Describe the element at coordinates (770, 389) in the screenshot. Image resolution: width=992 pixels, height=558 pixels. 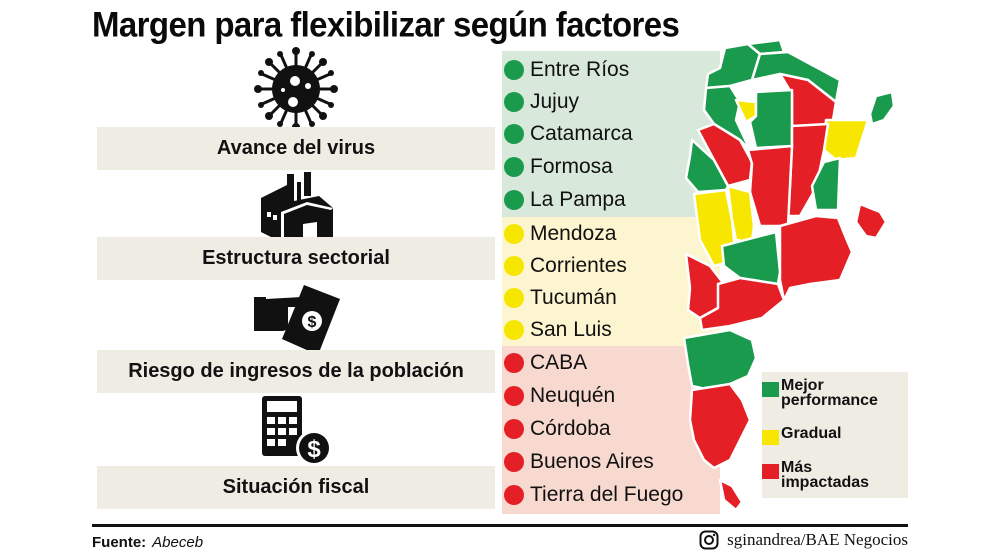
I see `green-swatch-icon` at that location.